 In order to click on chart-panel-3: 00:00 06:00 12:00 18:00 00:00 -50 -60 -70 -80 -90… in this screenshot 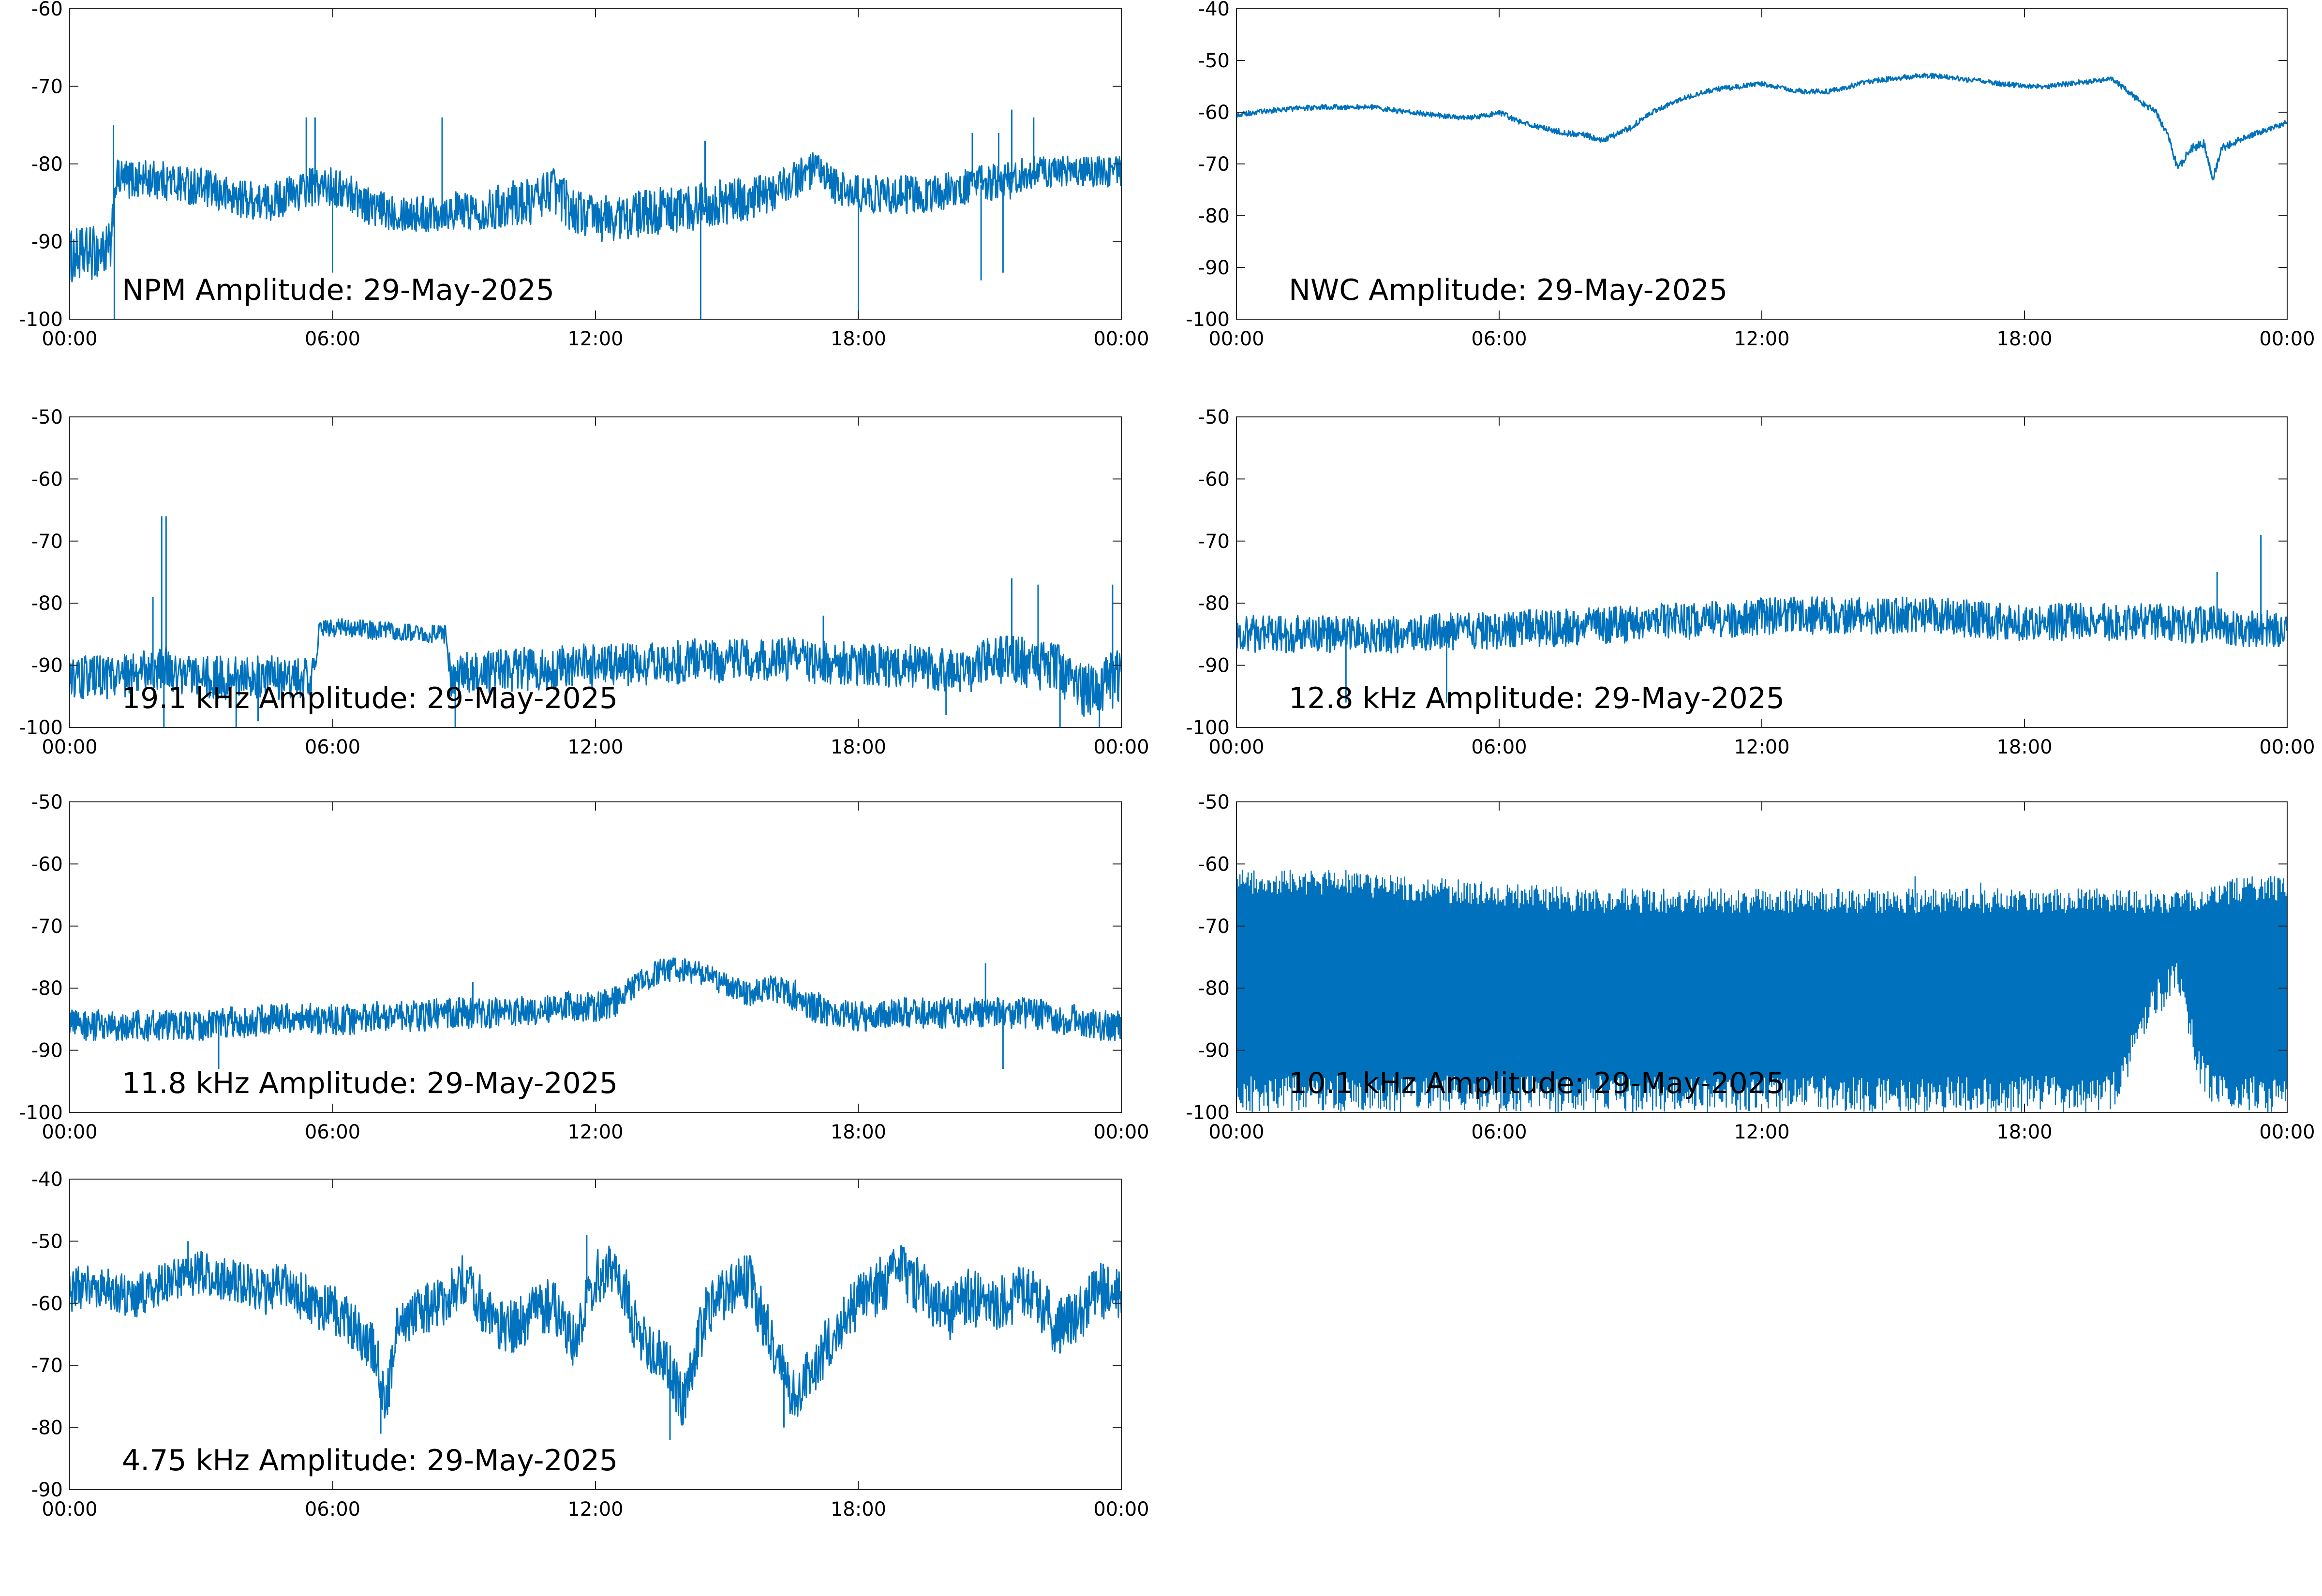, I will do `click(584, 582)`.